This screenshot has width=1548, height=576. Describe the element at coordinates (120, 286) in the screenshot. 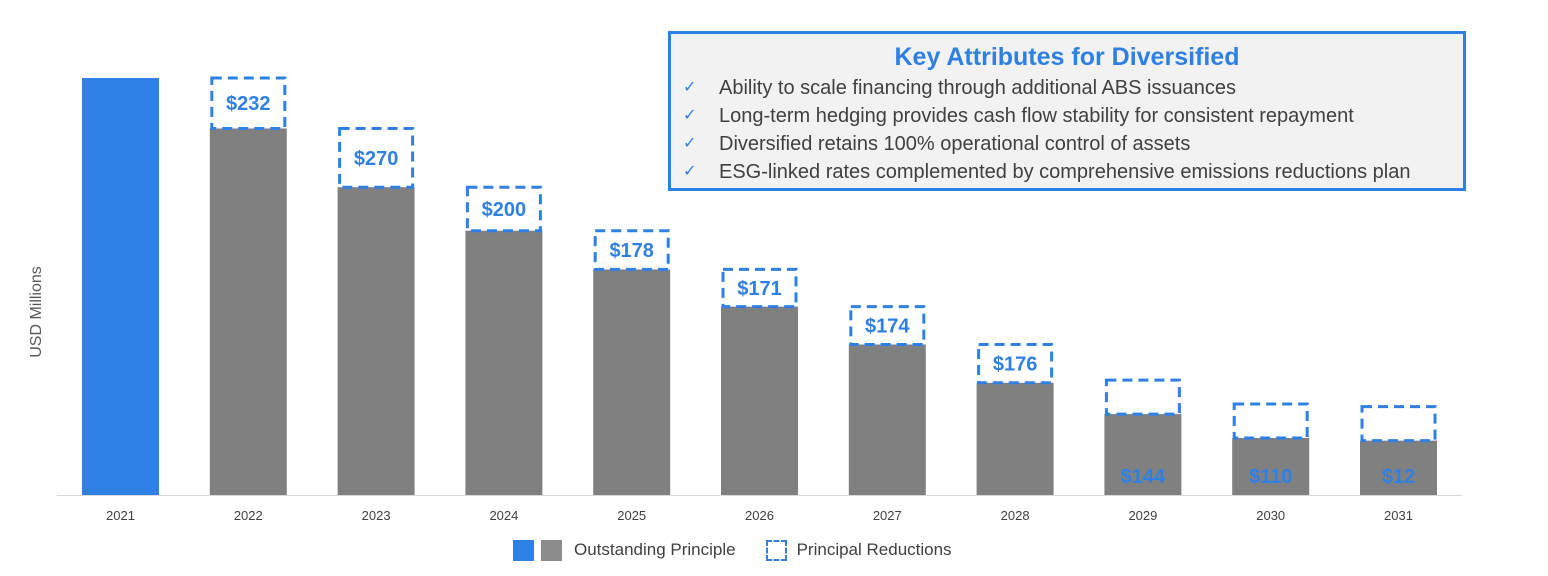

I see `outstanding-bar-2021` at that location.